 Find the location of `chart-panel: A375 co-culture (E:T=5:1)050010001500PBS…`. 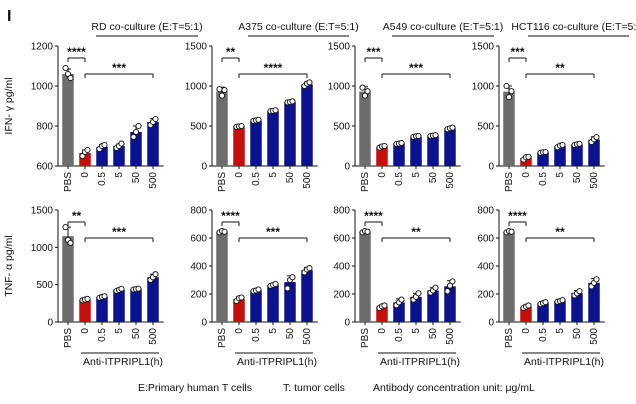

chart-panel: A375 co-culture (E:T=5:1)050010001500PBS… is located at coordinates (272, 106).